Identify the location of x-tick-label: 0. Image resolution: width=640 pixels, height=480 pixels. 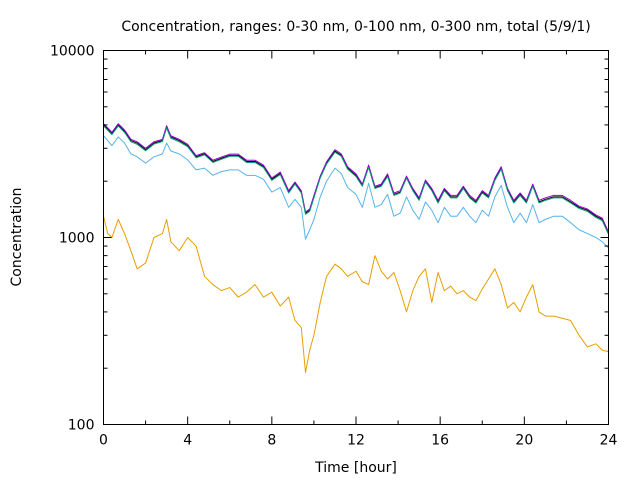
(103, 441).